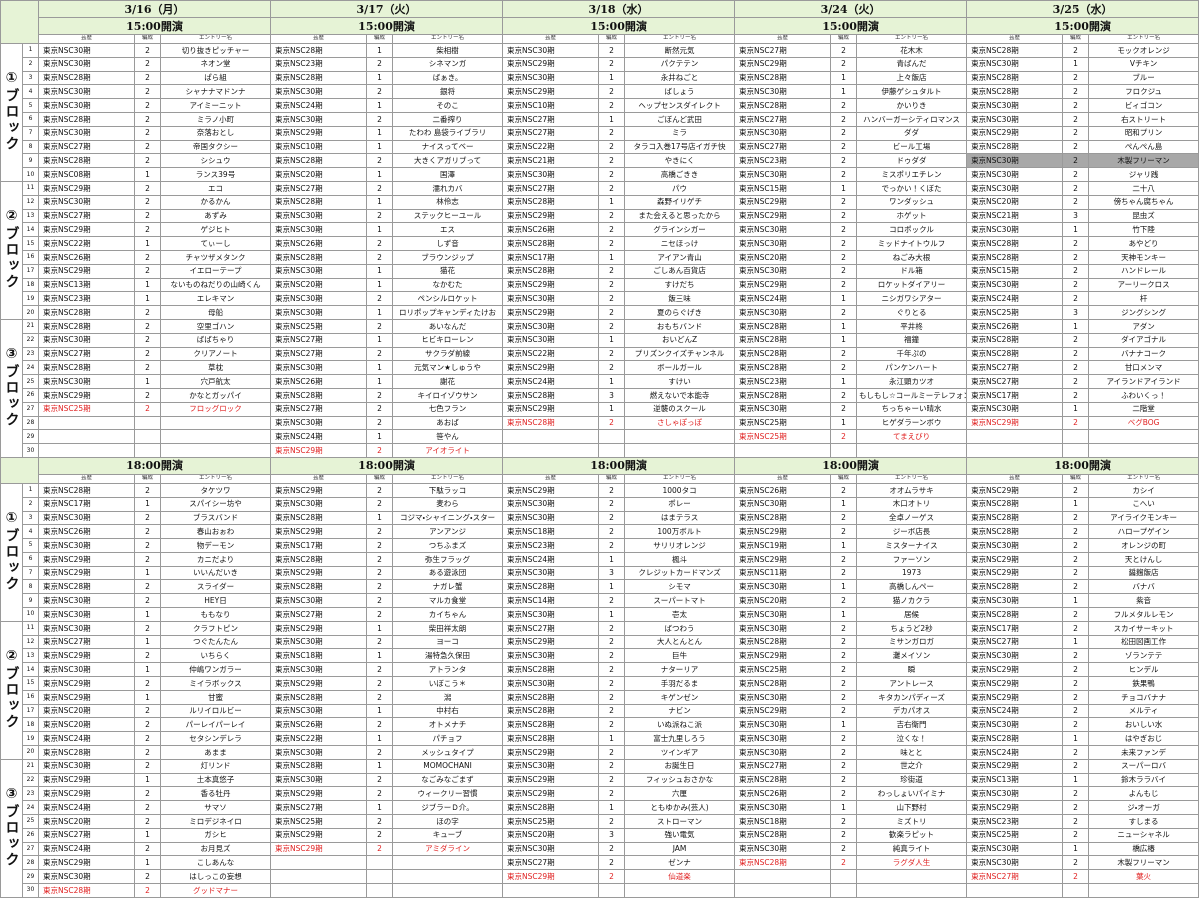 The height and width of the screenshot is (899, 1200). Describe the element at coordinates (1144, 628) in the screenshot. I see `entry-name: スカイサーキット` at that location.